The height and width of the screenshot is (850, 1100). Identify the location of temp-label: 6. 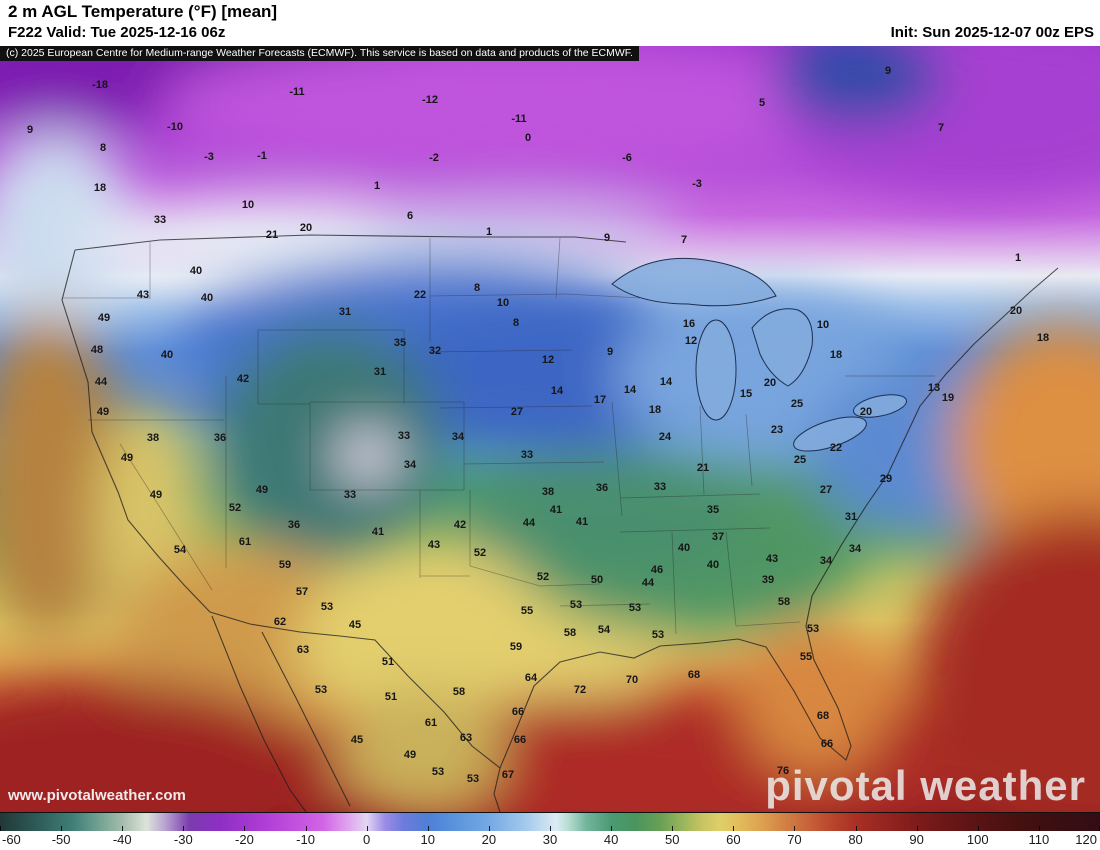
(410, 216).